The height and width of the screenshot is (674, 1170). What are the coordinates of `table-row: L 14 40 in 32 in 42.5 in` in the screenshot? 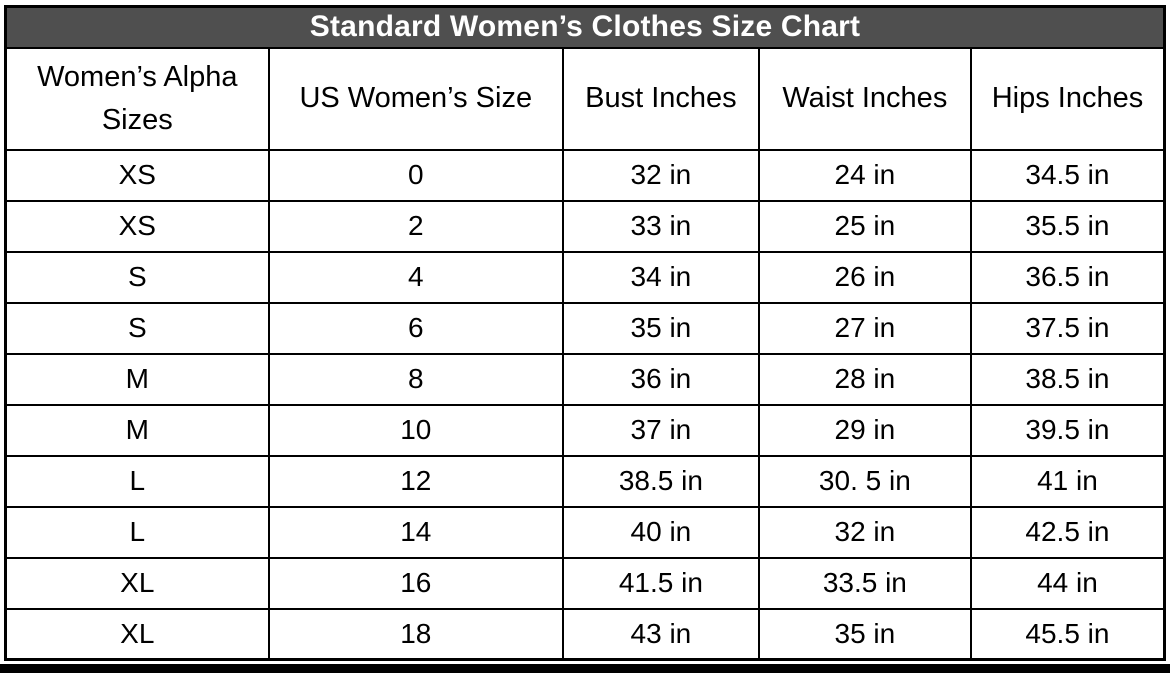 It's located at (585, 532).